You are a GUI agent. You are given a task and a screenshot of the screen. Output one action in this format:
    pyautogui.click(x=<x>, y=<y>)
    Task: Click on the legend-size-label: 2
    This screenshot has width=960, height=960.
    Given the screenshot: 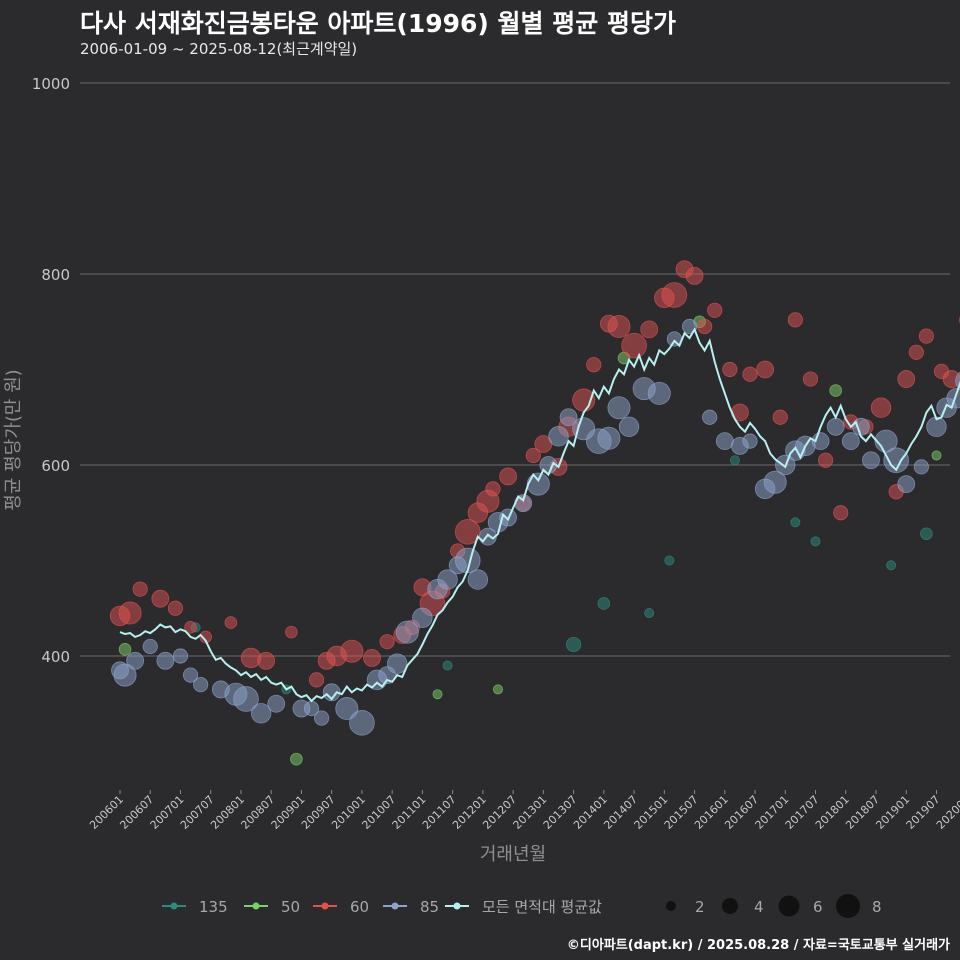 What is the action you would take?
    pyautogui.click(x=700, y=907)
    